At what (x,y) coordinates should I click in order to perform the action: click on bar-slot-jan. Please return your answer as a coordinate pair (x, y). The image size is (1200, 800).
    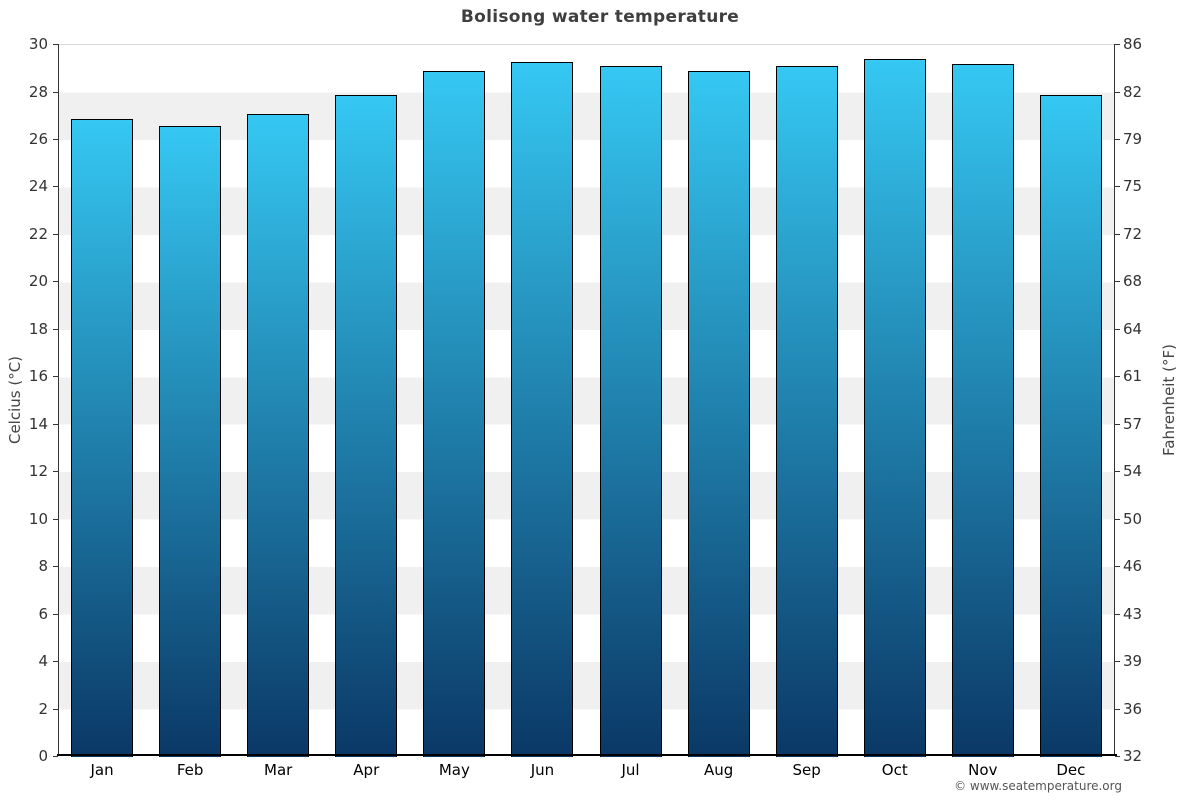
    Looking at the image, I should click on (102, 401).